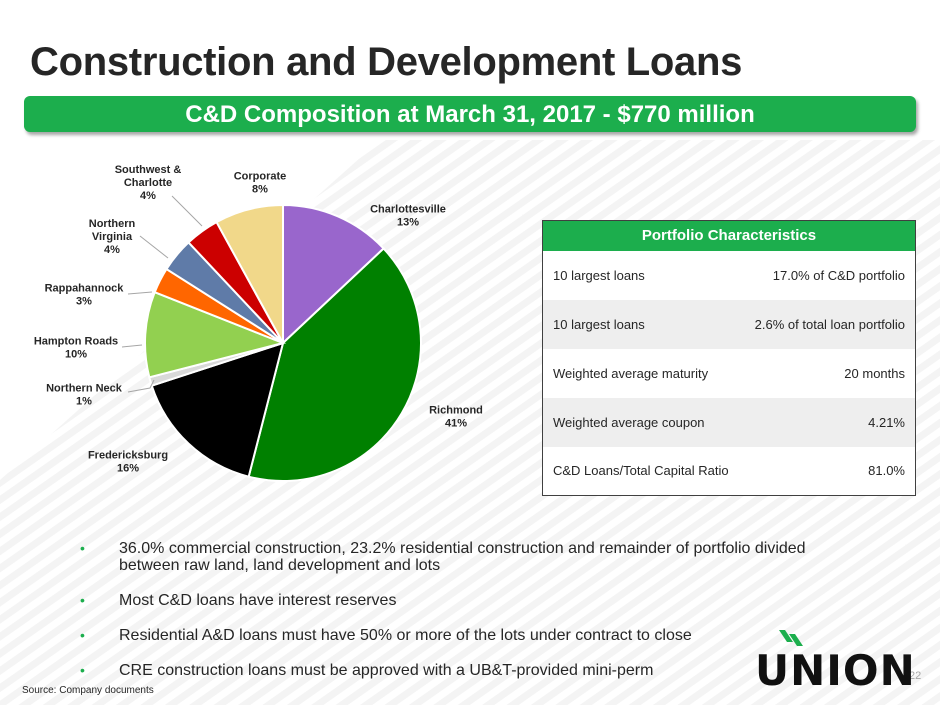  I want to click on source-note: Source: Company documents, so click(88, 690).